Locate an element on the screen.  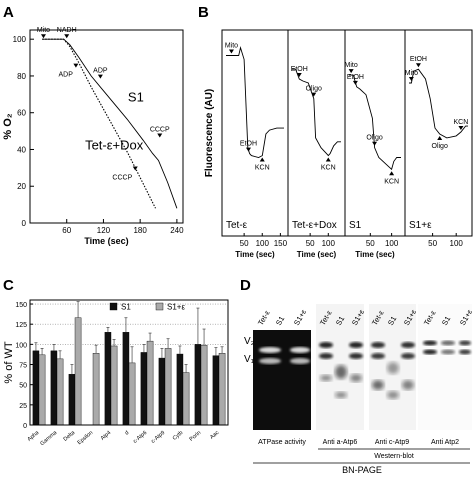
panel-label-a: A is located at coordinates (8, 12).